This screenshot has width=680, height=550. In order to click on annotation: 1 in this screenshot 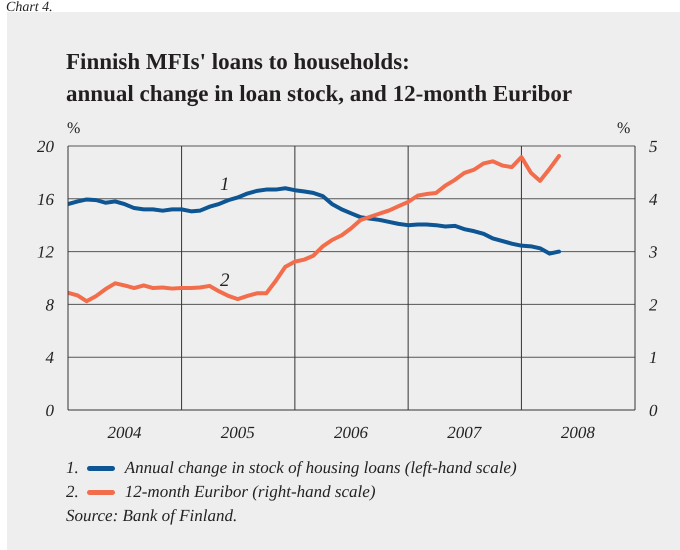, I will do `click(225, 185)`.